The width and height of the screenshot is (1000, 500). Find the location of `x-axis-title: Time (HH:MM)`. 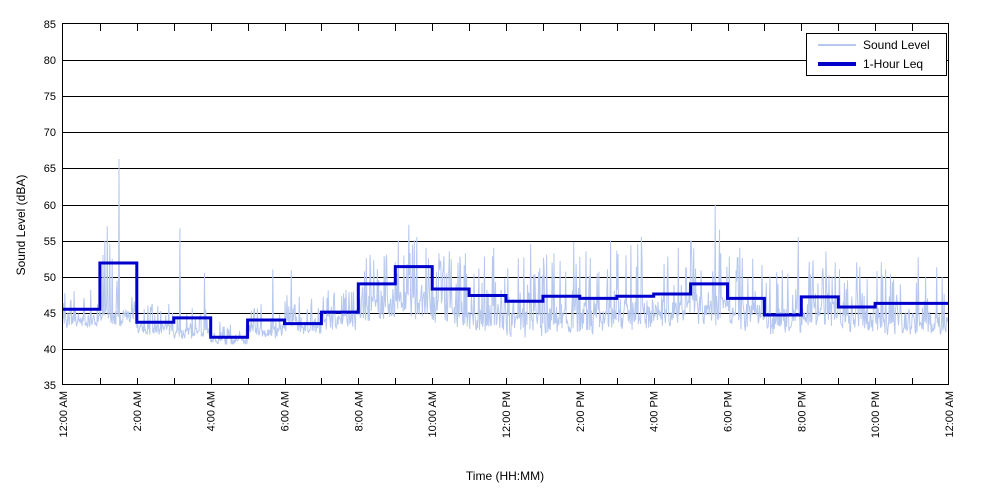

x-axis-title: Time (HH:MM) is located at coordinates (505, 476).